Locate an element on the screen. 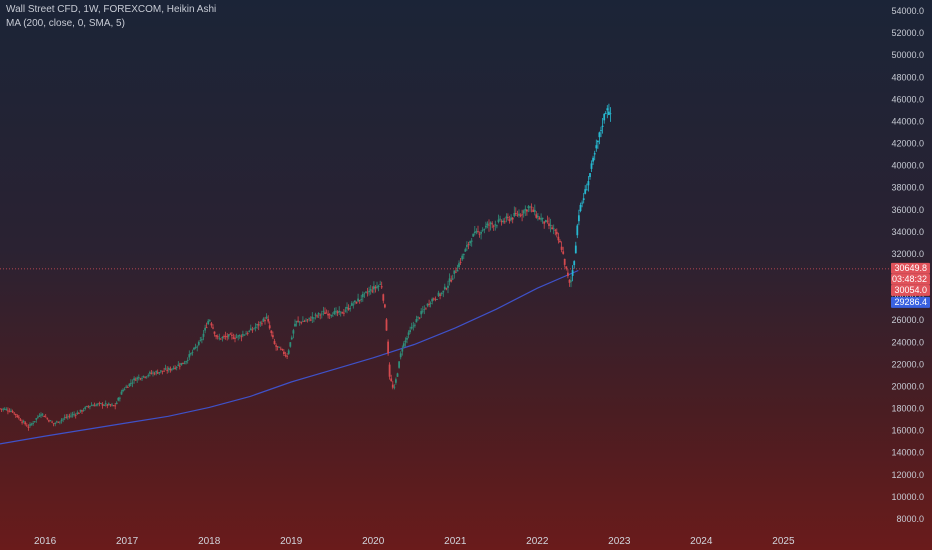 This screenshot has height=550, width=932. open-price-tag: 30054.0 is located at coordinates (910, 290).